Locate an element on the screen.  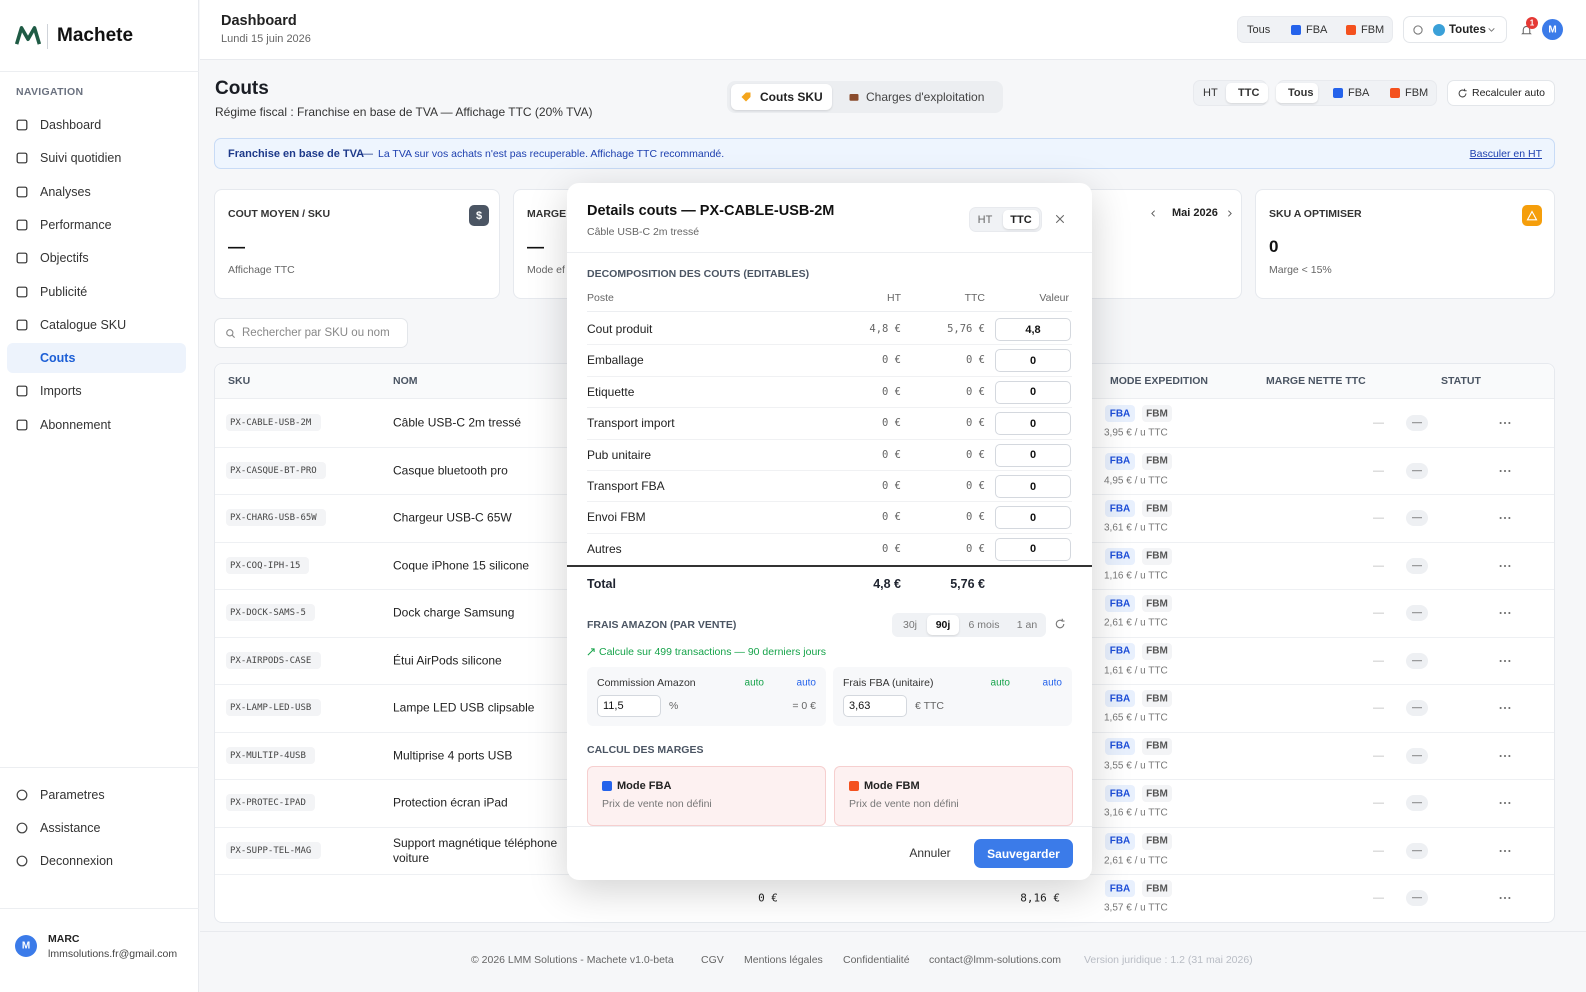
modal-subtitle: Câble USB-C 2m tressé is located at coordinates (643, 232).